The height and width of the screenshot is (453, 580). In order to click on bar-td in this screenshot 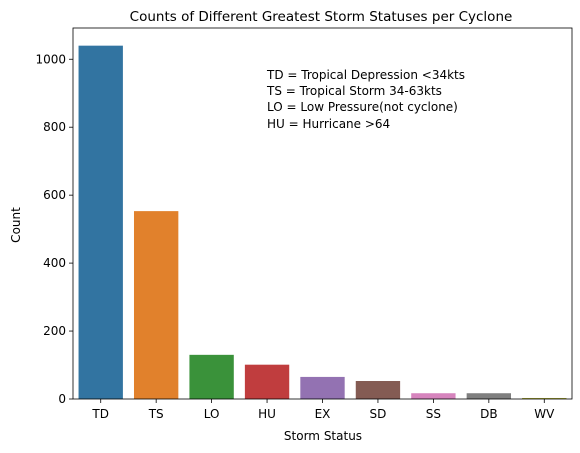, I will do `click(100, 222)`.